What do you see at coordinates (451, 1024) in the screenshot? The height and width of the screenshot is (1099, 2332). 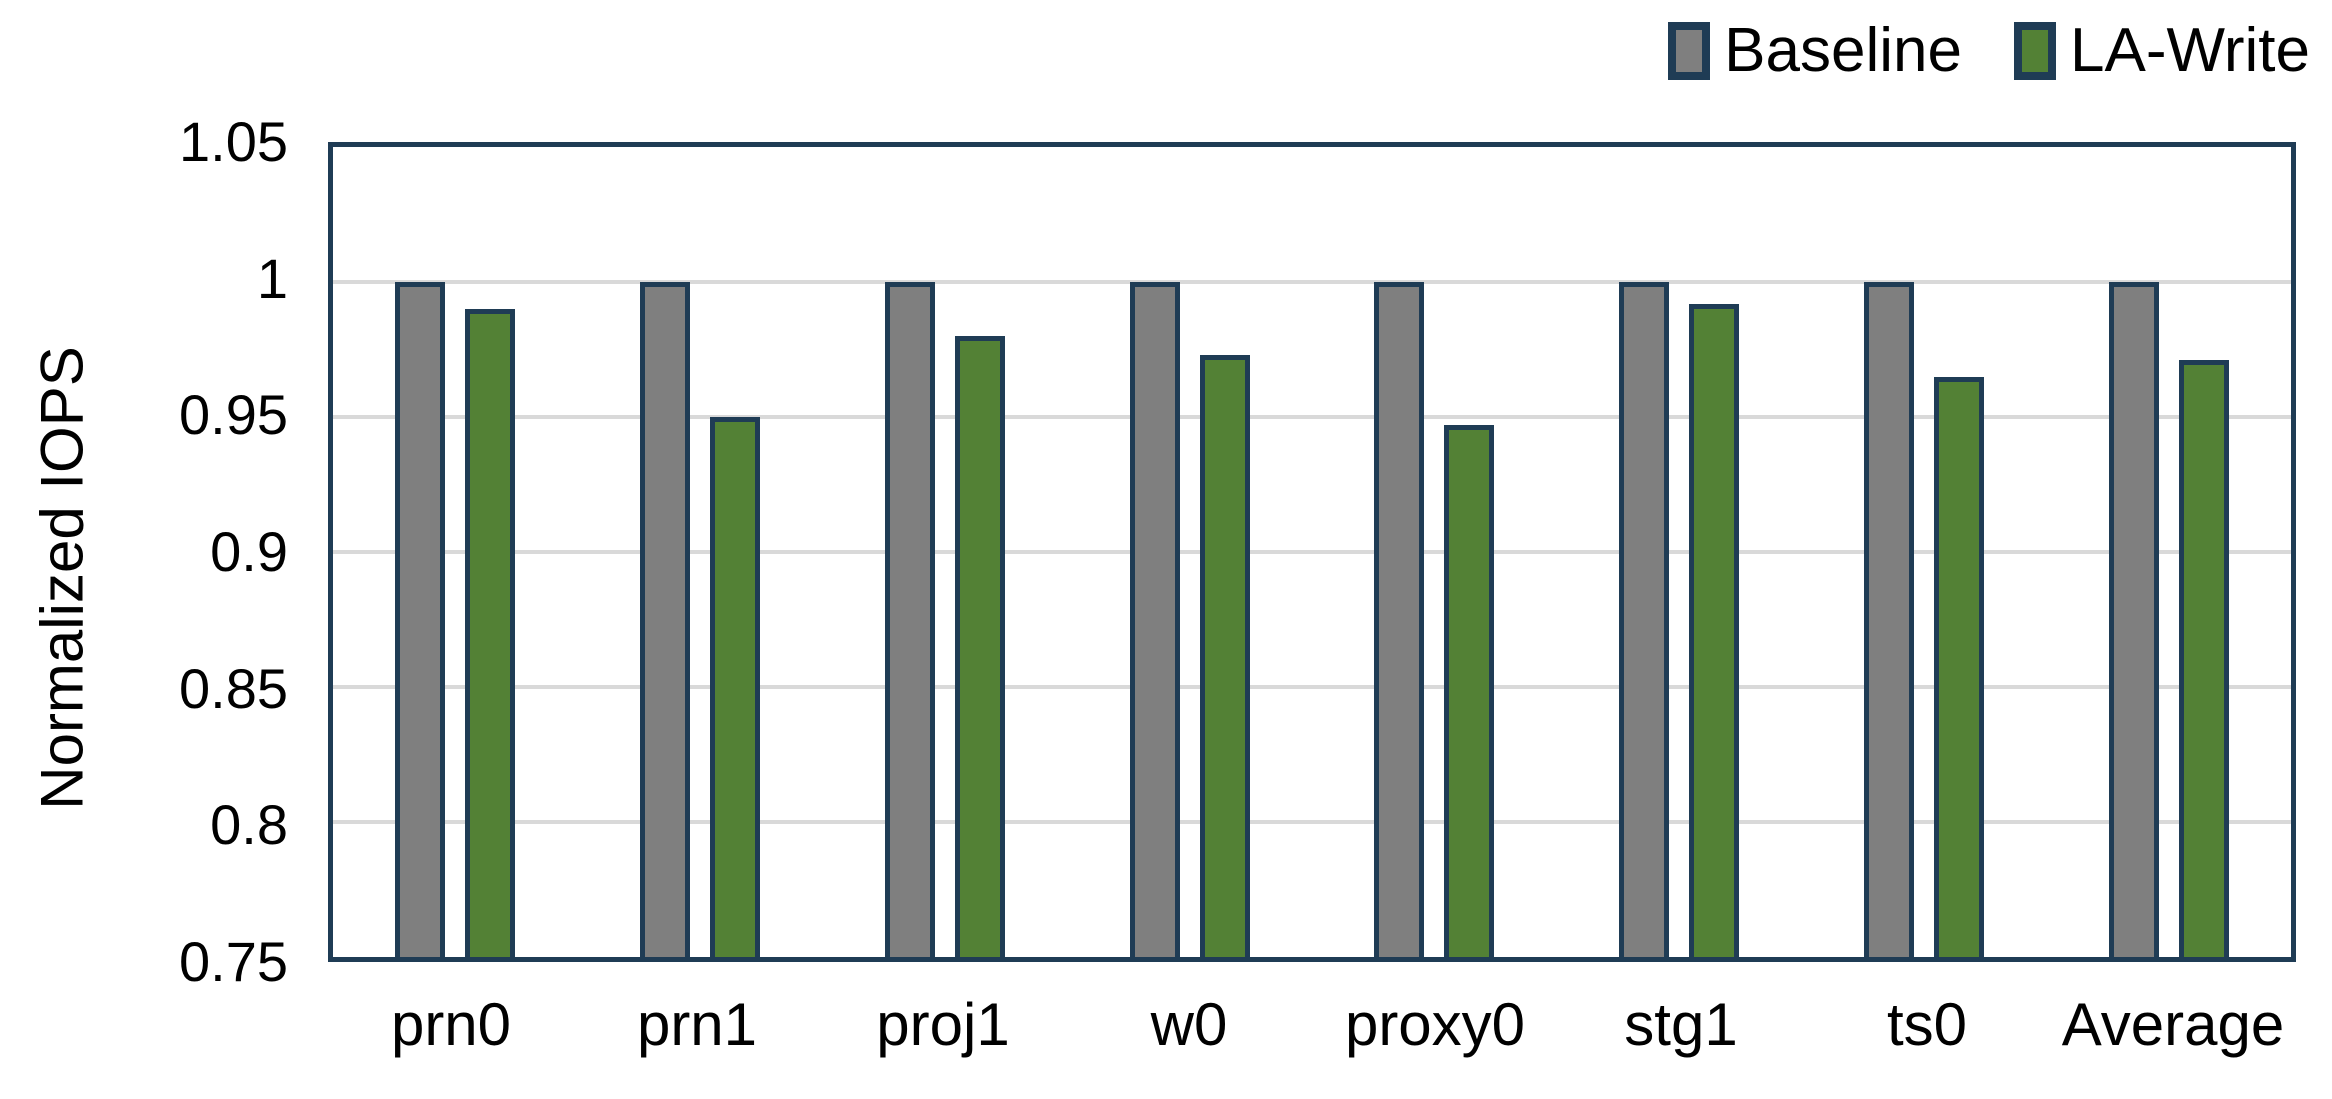 I see `x-tick-label: prn0` at bounding box center [451, 1024].